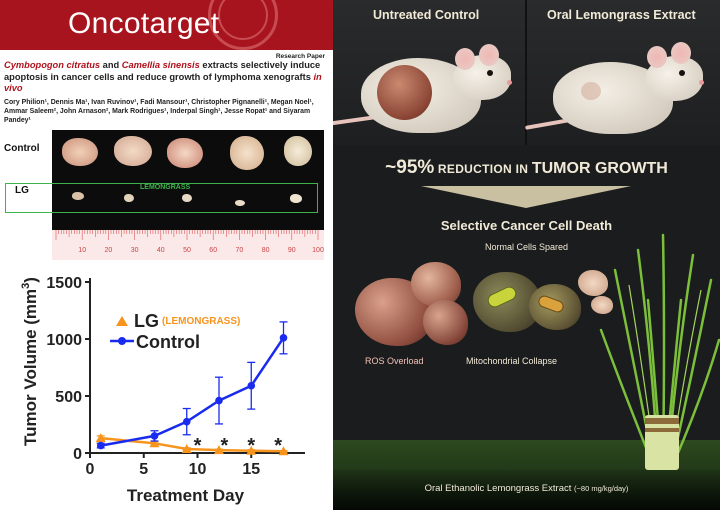  Describe the element at coordinates (243, 20) in the screenshot. I see `journal-logo-swirl-inner` at that location.